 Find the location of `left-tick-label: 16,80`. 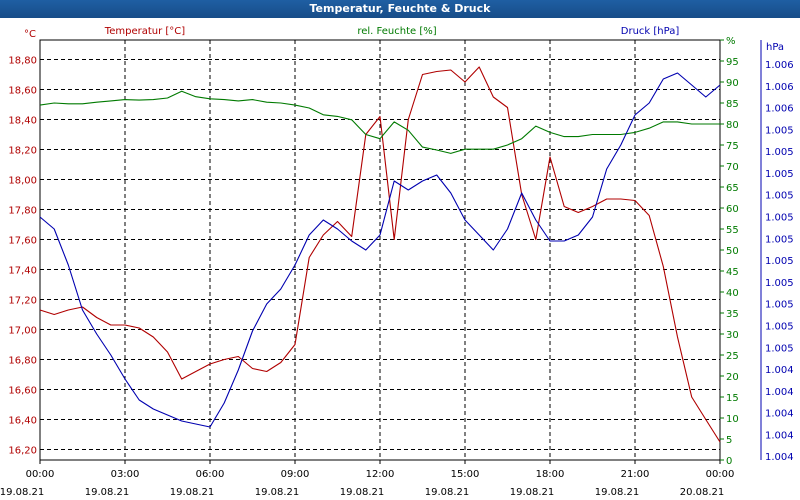

left-tick-label: 16,80 is located at coordinates (22, 361).